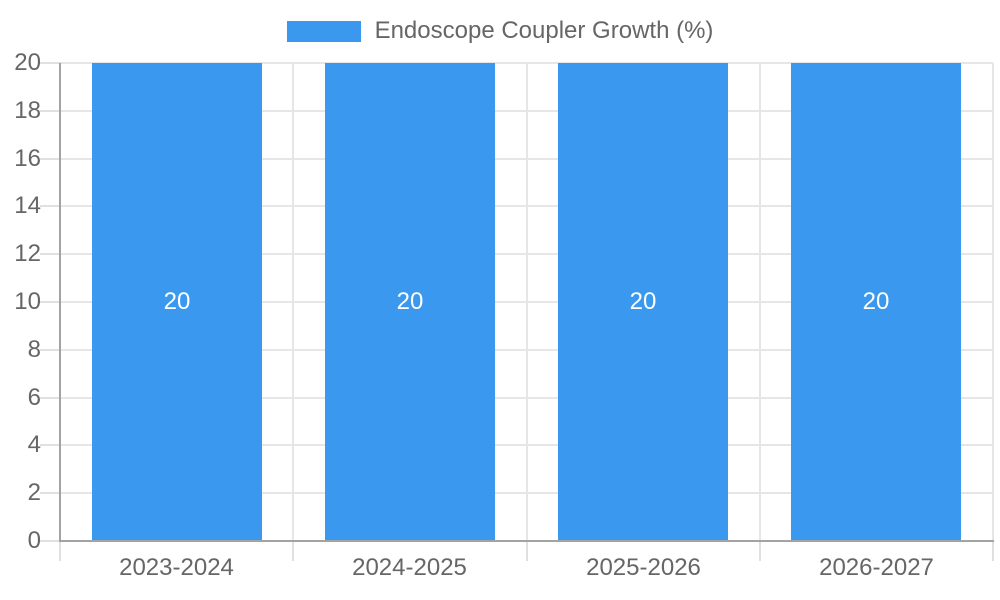  What do you see at coordinates (27, 206) in the screenshot?
I see `y-tick-label: 14` at bounding box center [27, 206].